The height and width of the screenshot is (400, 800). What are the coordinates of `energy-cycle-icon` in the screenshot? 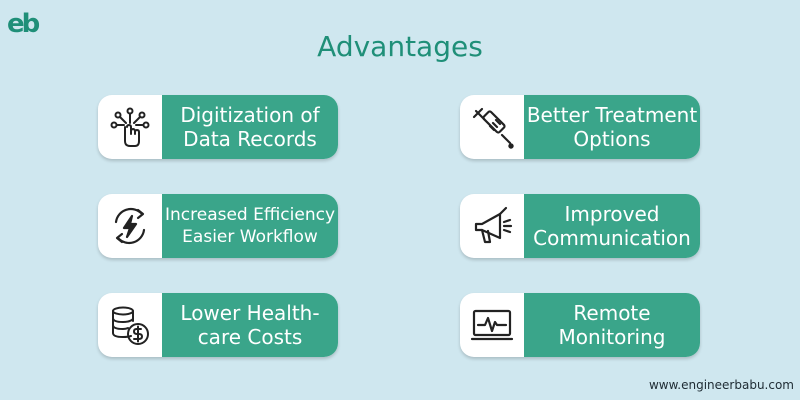 It's located at (130, 226).